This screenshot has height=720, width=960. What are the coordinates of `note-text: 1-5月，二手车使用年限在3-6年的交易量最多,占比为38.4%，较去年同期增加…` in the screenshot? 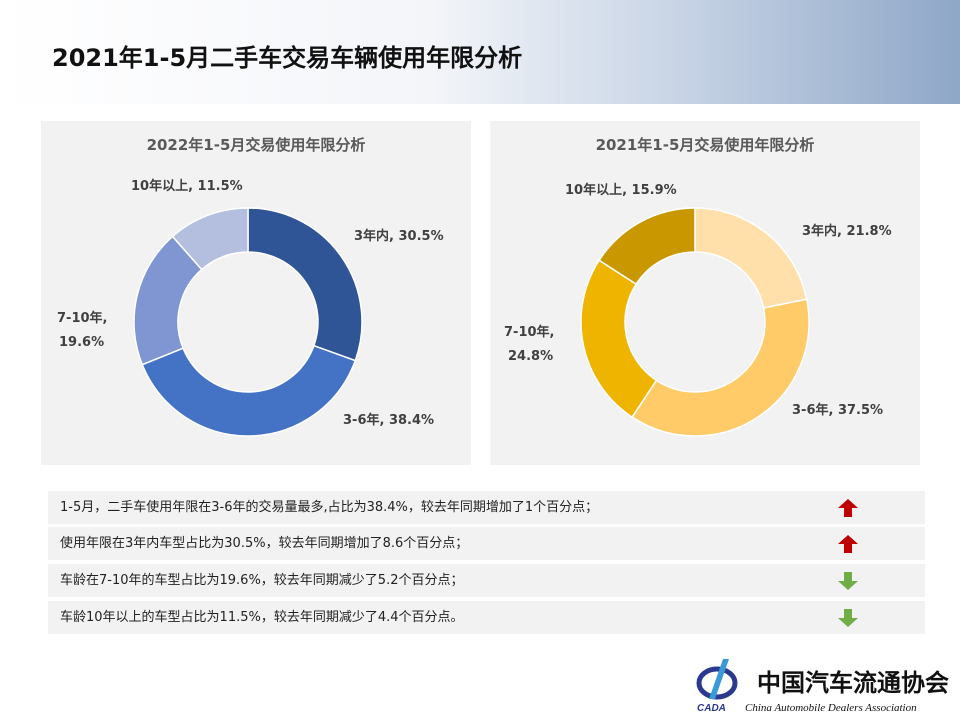 It's located at (329, 507).